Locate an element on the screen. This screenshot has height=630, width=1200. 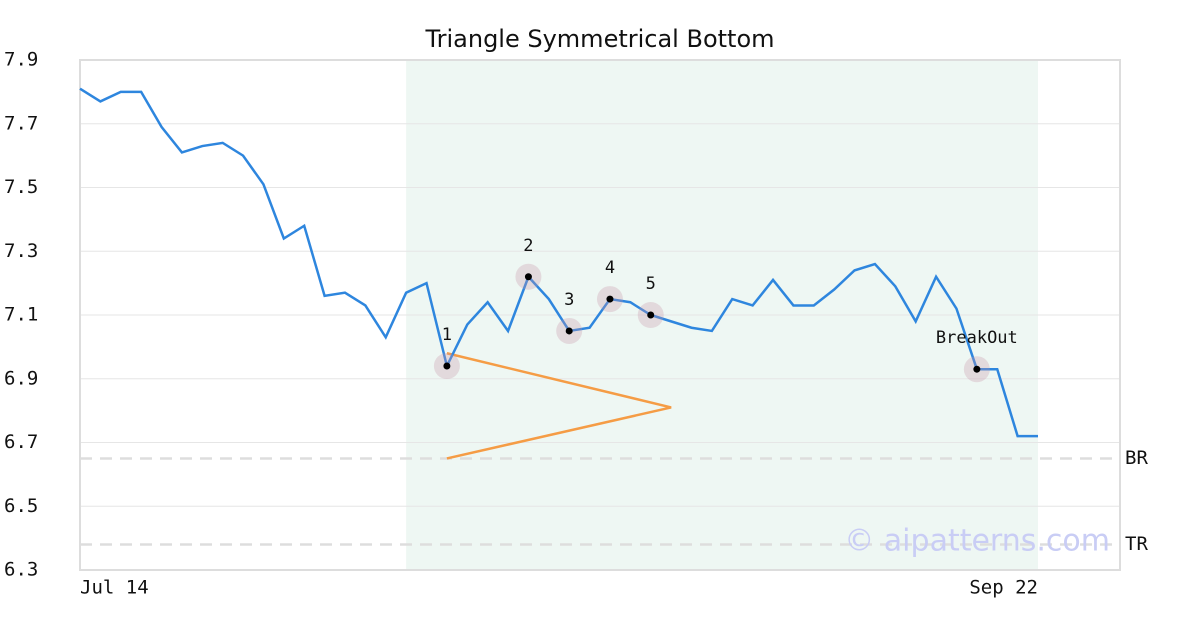
y-tick-label: 6.7 is located at coordinates (21, 442).